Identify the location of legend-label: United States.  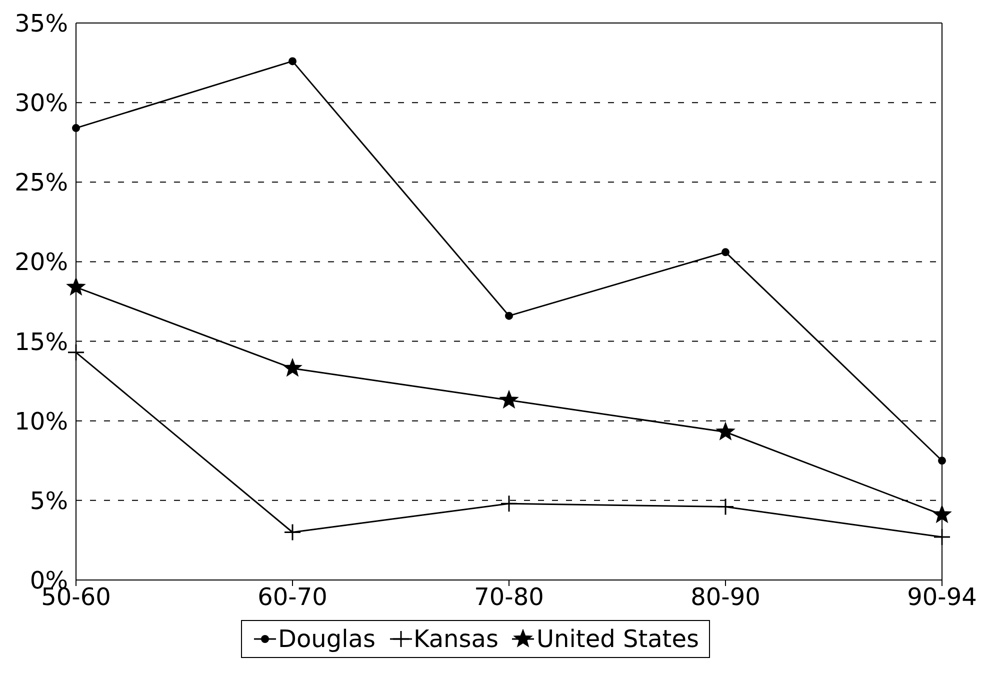
(617, 639).